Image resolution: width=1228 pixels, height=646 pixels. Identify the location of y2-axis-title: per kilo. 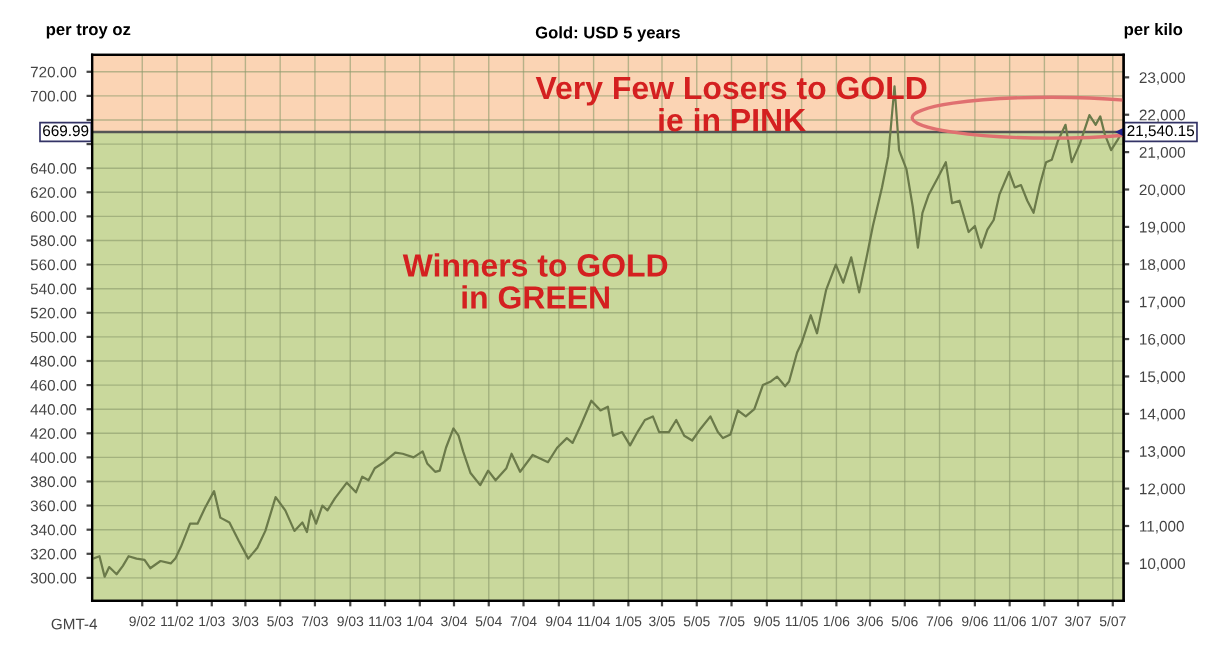
(1153, 31).